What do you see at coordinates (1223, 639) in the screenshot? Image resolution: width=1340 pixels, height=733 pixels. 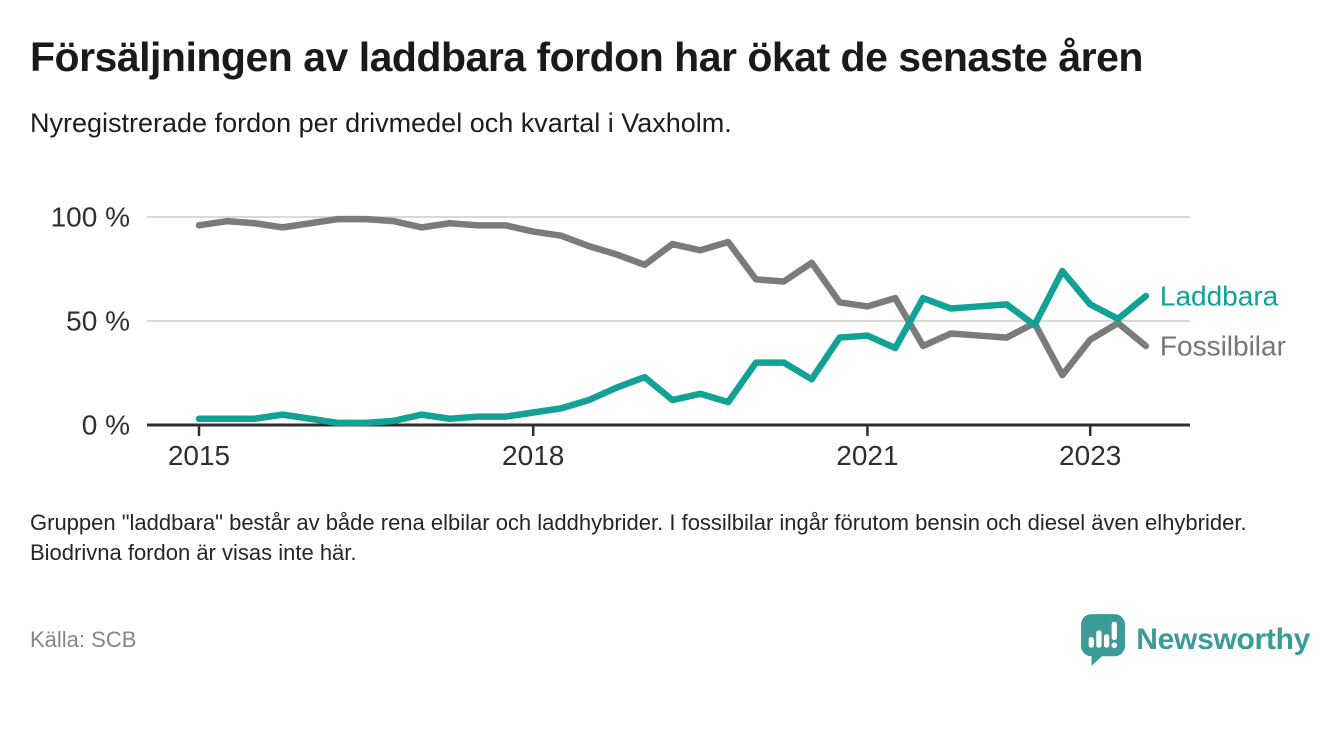 I see `brand-name: Newsworthy` at bounding box center [1223, 639].